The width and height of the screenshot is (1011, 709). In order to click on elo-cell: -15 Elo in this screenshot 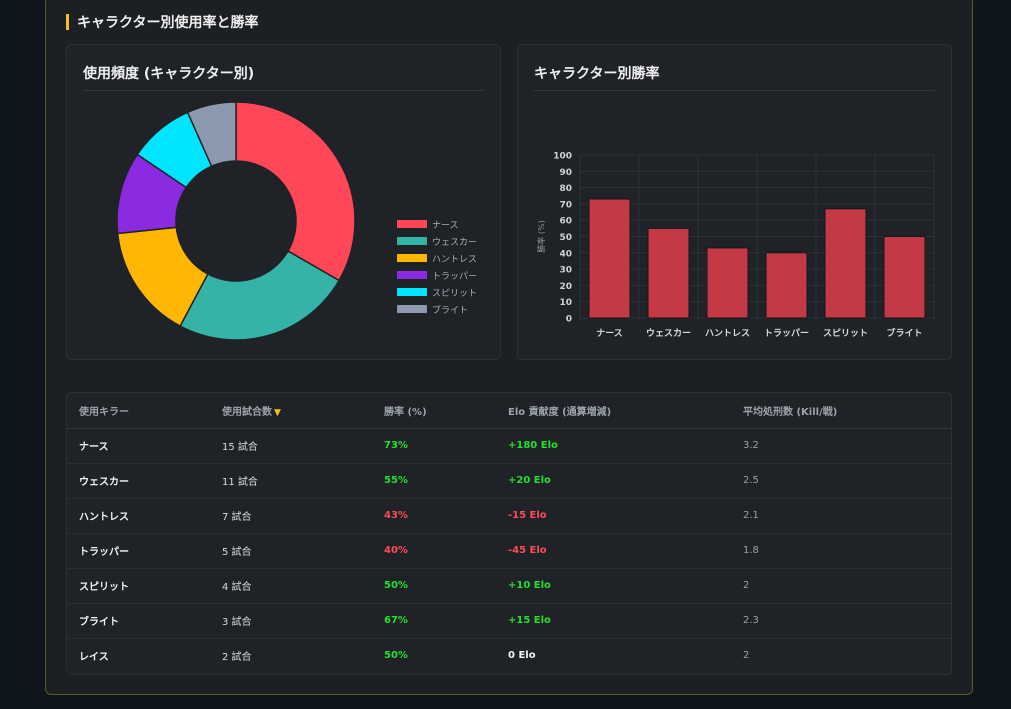, I will do `click(613, 516)`.